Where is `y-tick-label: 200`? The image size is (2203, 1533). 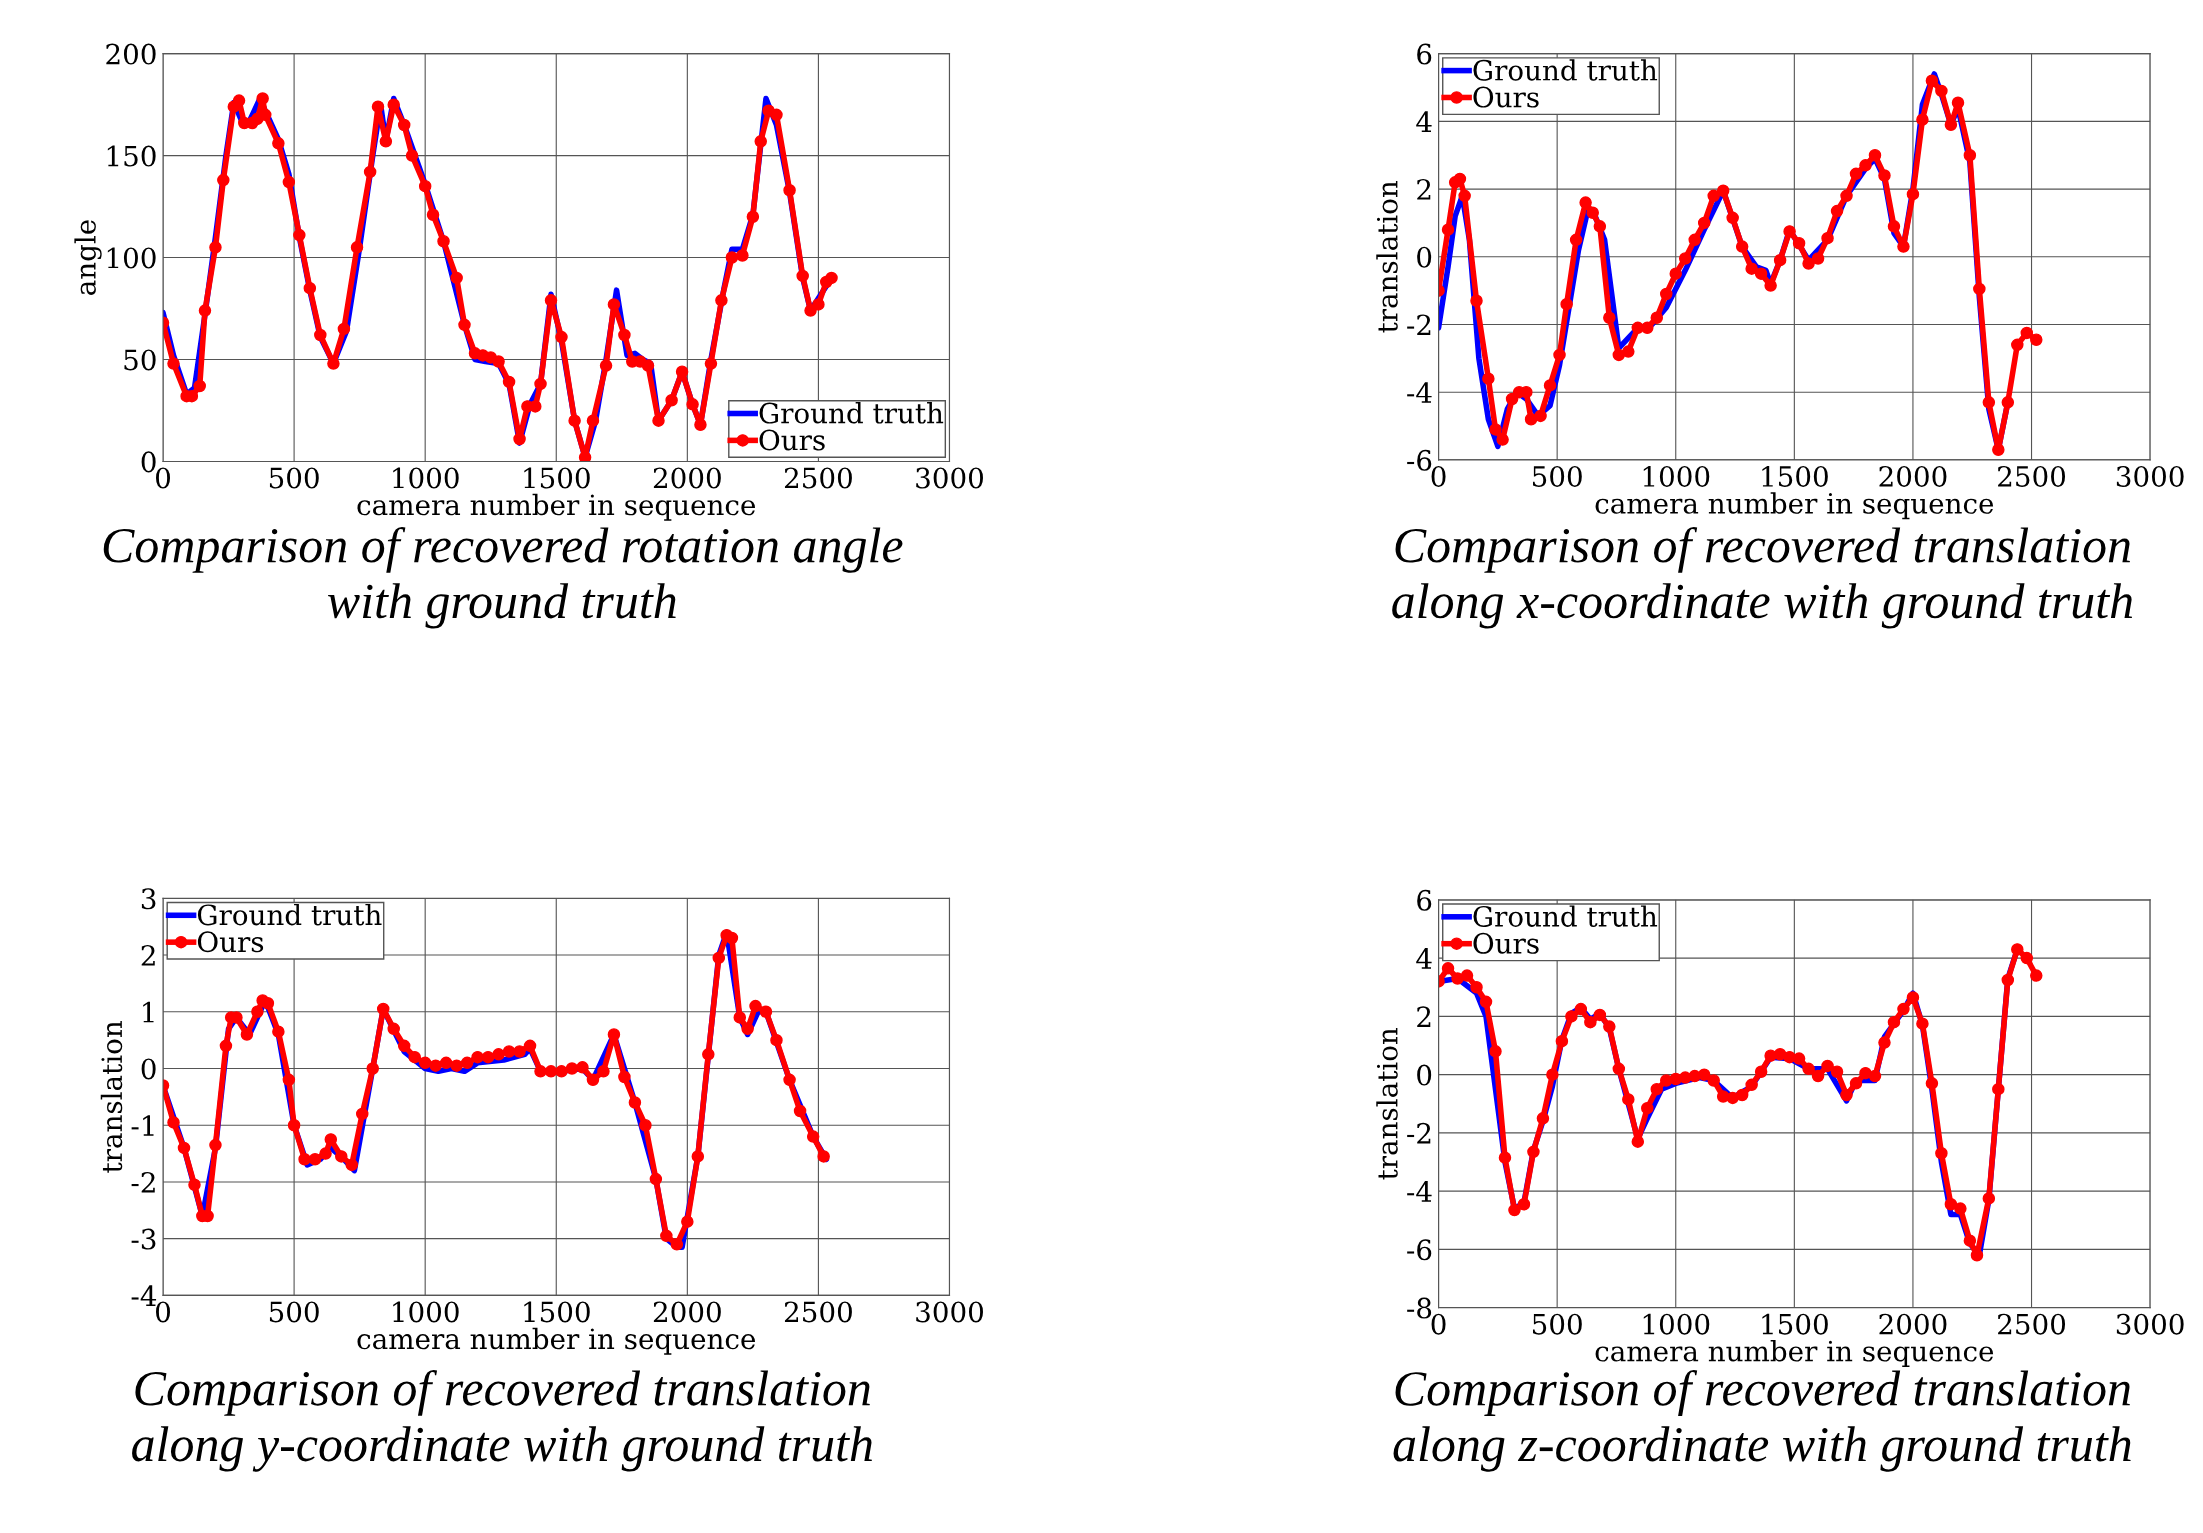
y-tick-label: 200 is located at coordinates (131, 54).